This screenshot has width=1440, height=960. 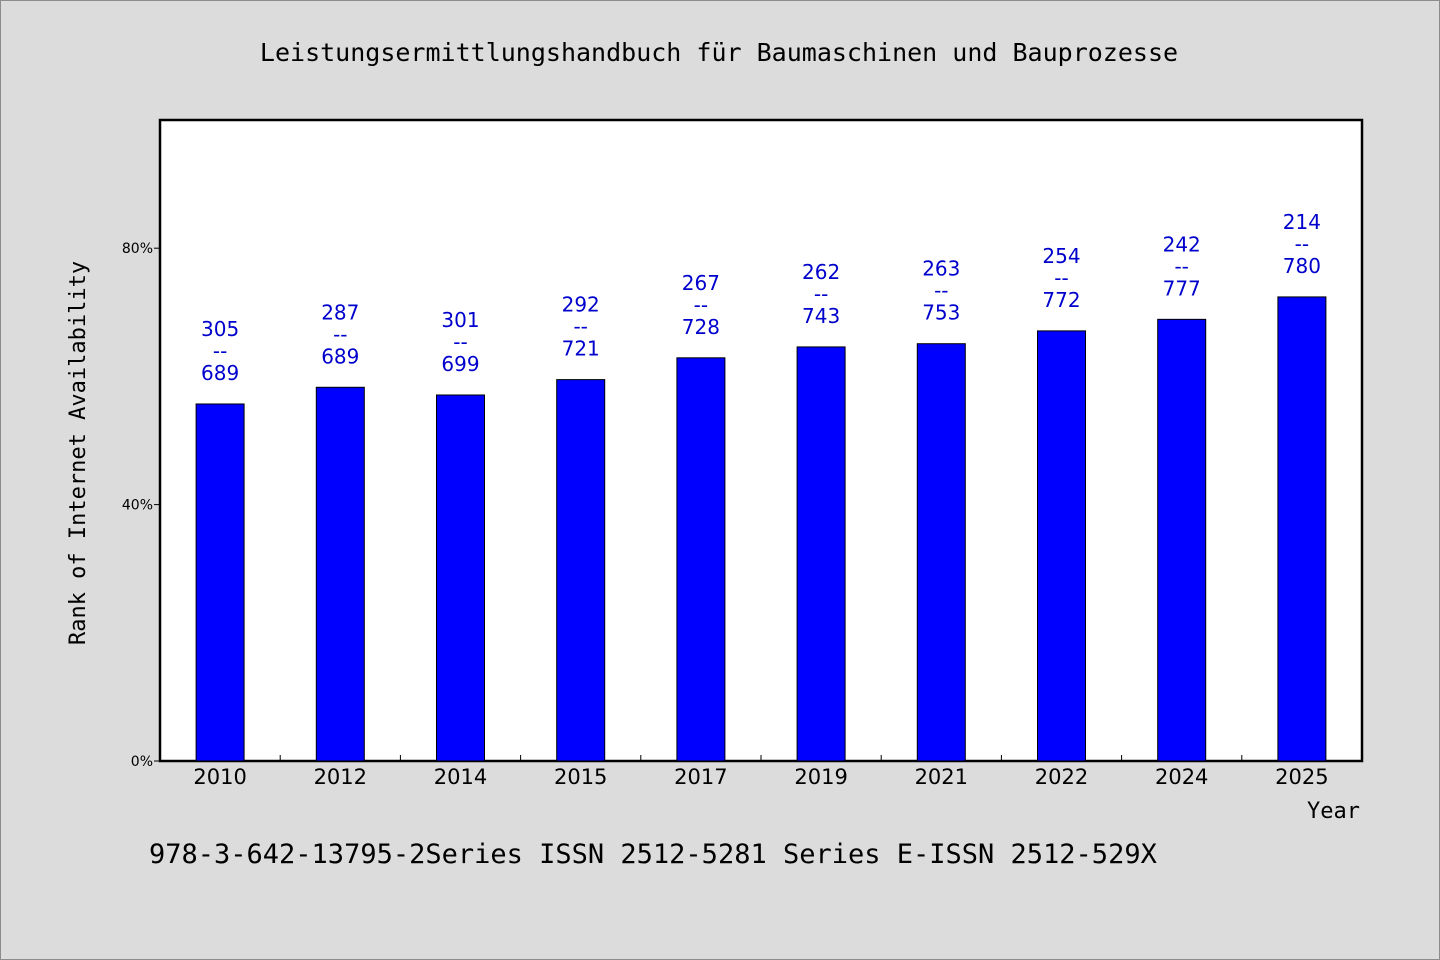 I want to click on x-tick-label-2010: 2010, so click(x=219, y=777).